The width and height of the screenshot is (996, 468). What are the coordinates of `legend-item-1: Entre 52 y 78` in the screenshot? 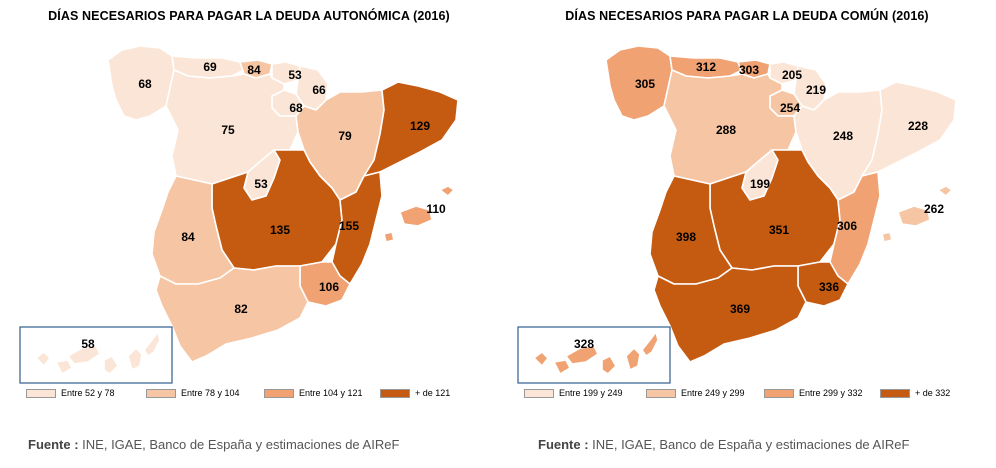 It's located at (86, 393).